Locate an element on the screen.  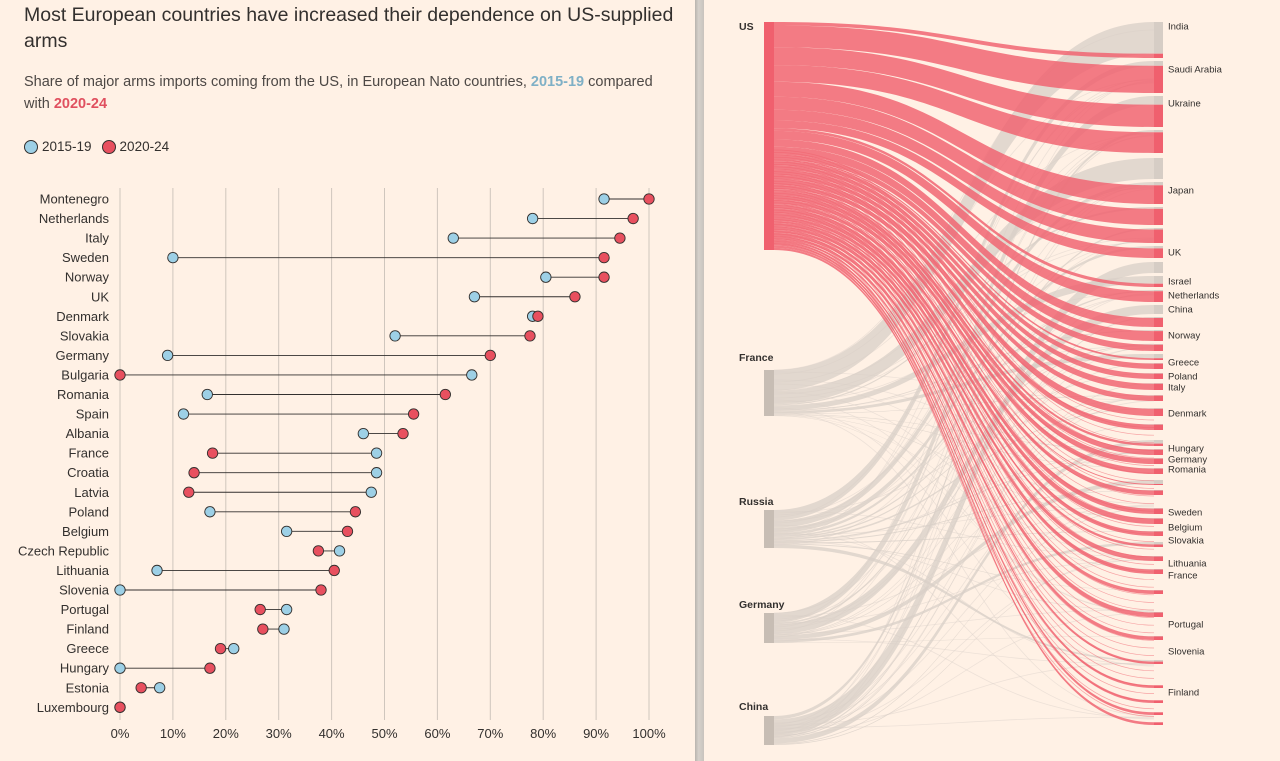
point-2015-19-norway is located at coordinates (546, 277).